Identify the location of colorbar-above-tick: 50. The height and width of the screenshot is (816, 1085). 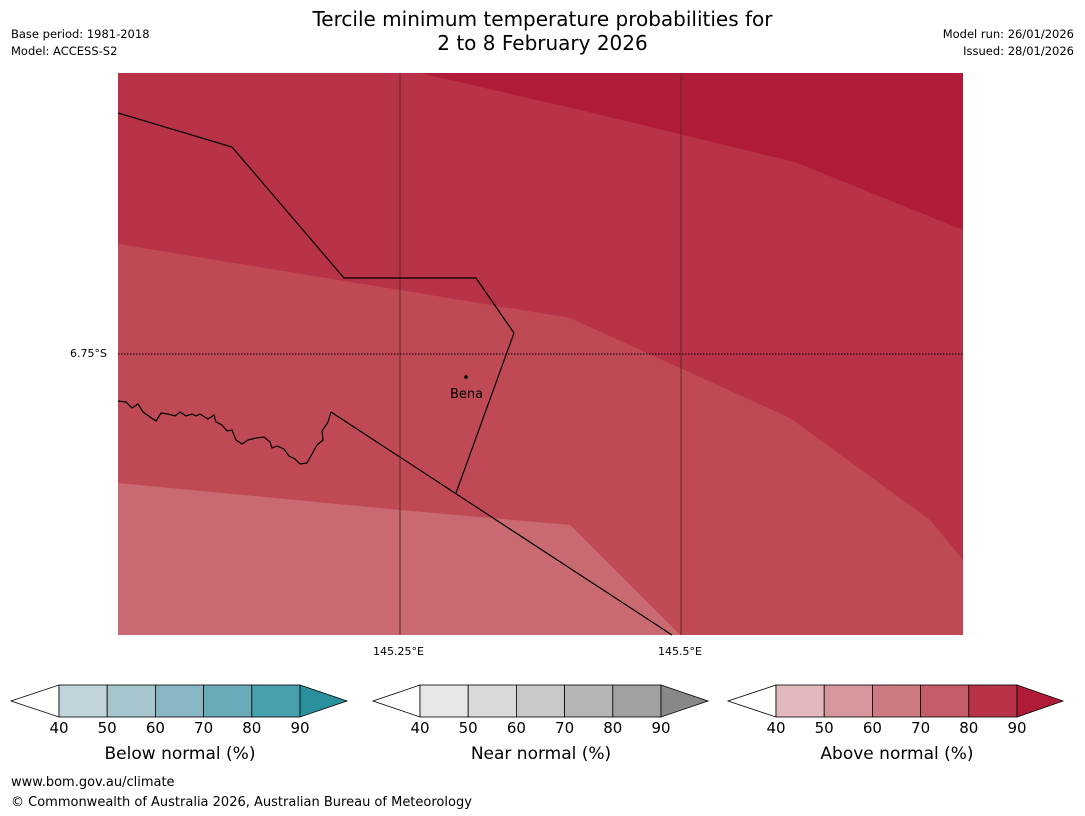
(824, 728).